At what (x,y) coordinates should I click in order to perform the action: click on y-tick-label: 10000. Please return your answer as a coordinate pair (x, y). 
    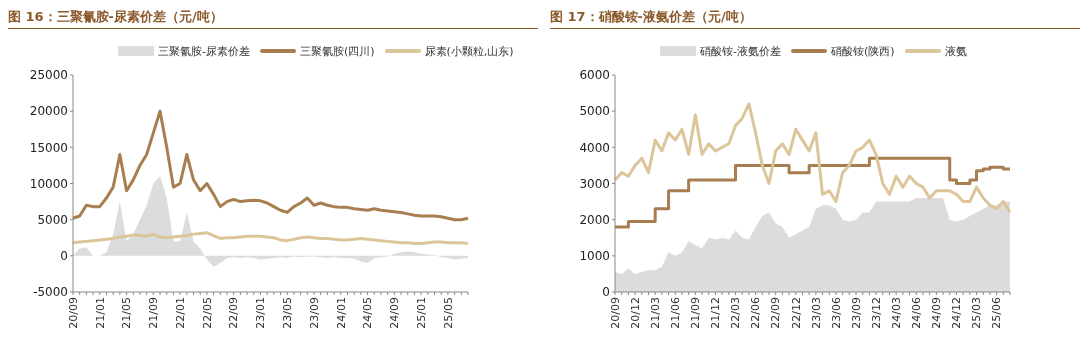
    Looking at the image, I should click on (48, 183).